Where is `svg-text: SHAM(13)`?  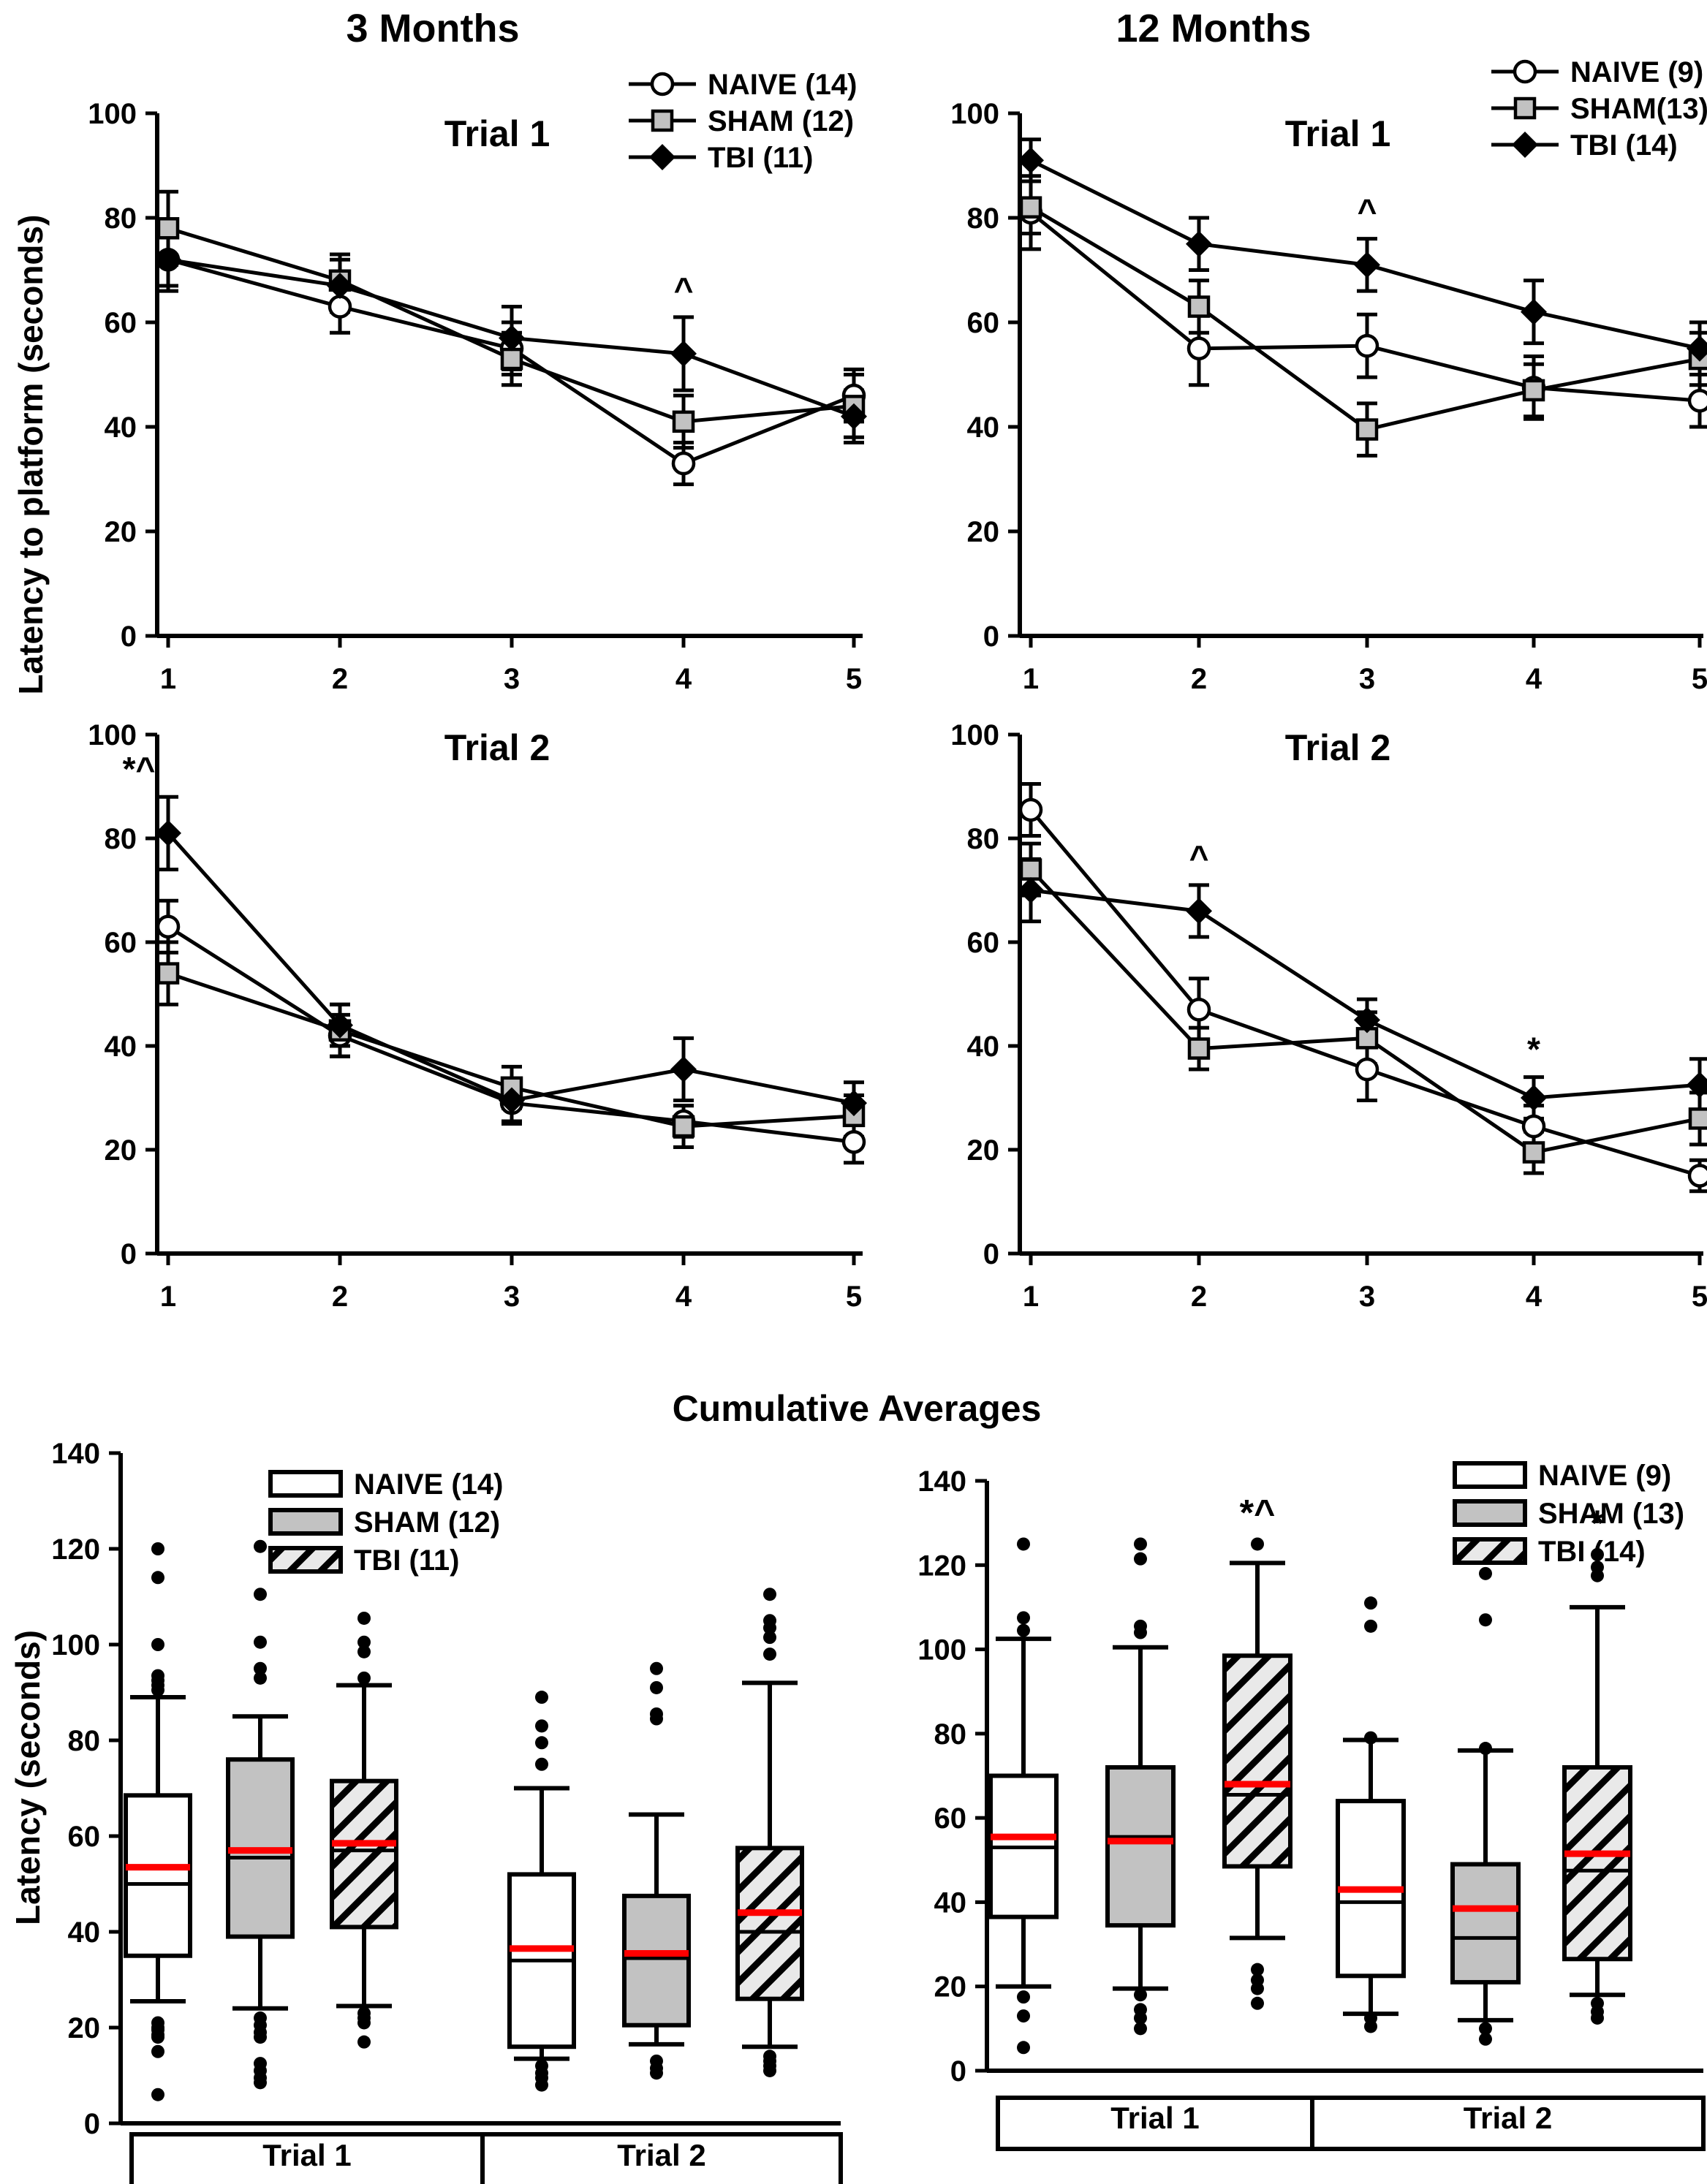 svg-text: SHAM(13) is located at coordinates (1638, 109).